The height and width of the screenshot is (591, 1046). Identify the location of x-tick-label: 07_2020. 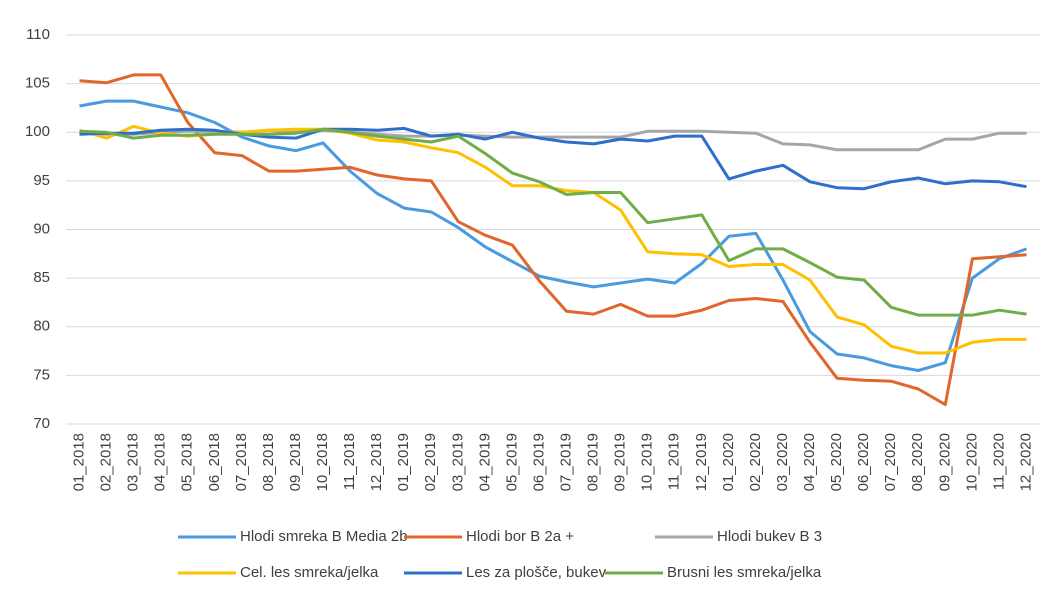
(890, 462).